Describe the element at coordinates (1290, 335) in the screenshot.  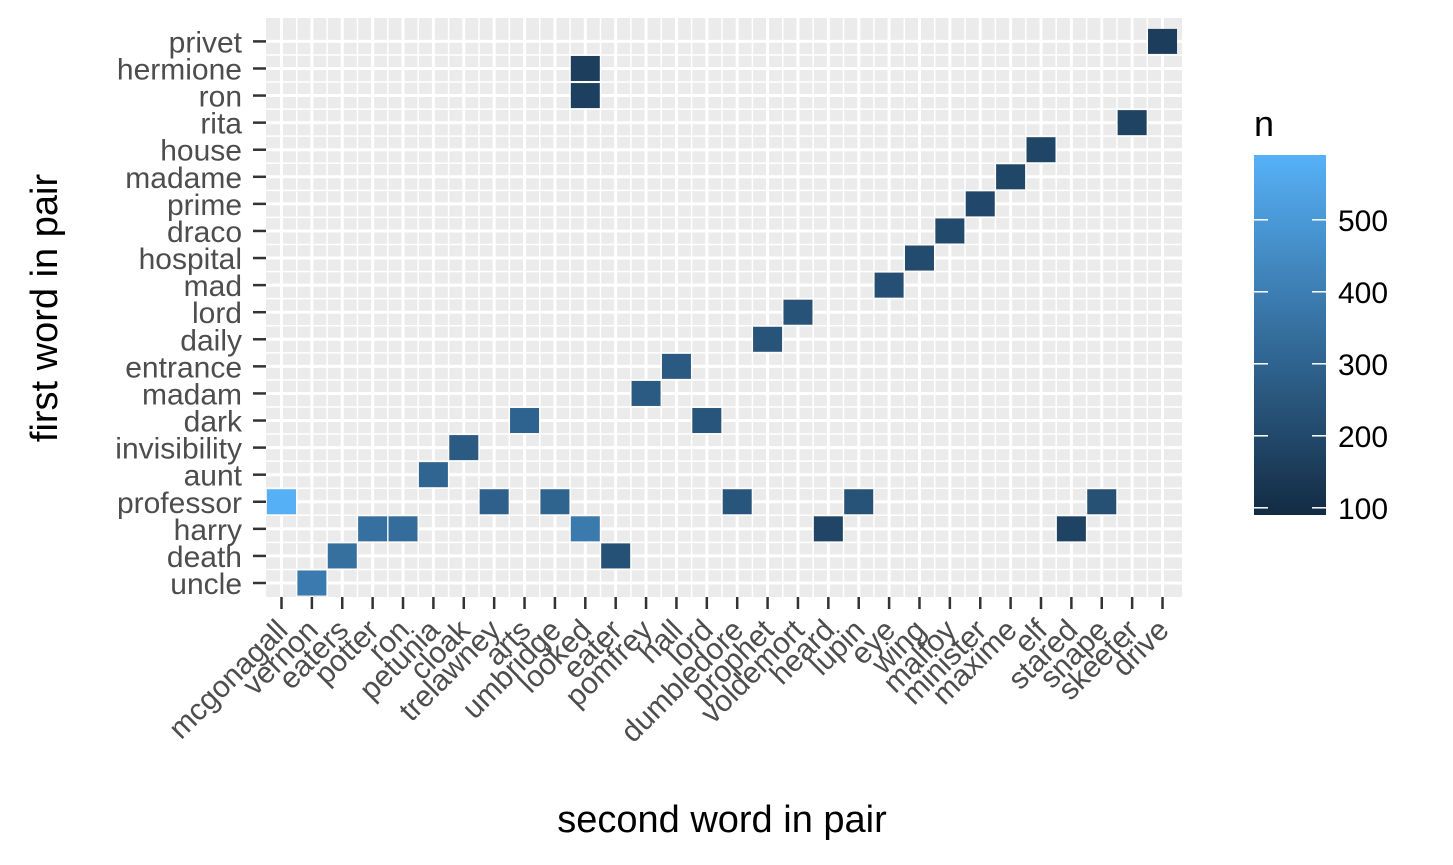
I see `legend-colorbar` at that location.